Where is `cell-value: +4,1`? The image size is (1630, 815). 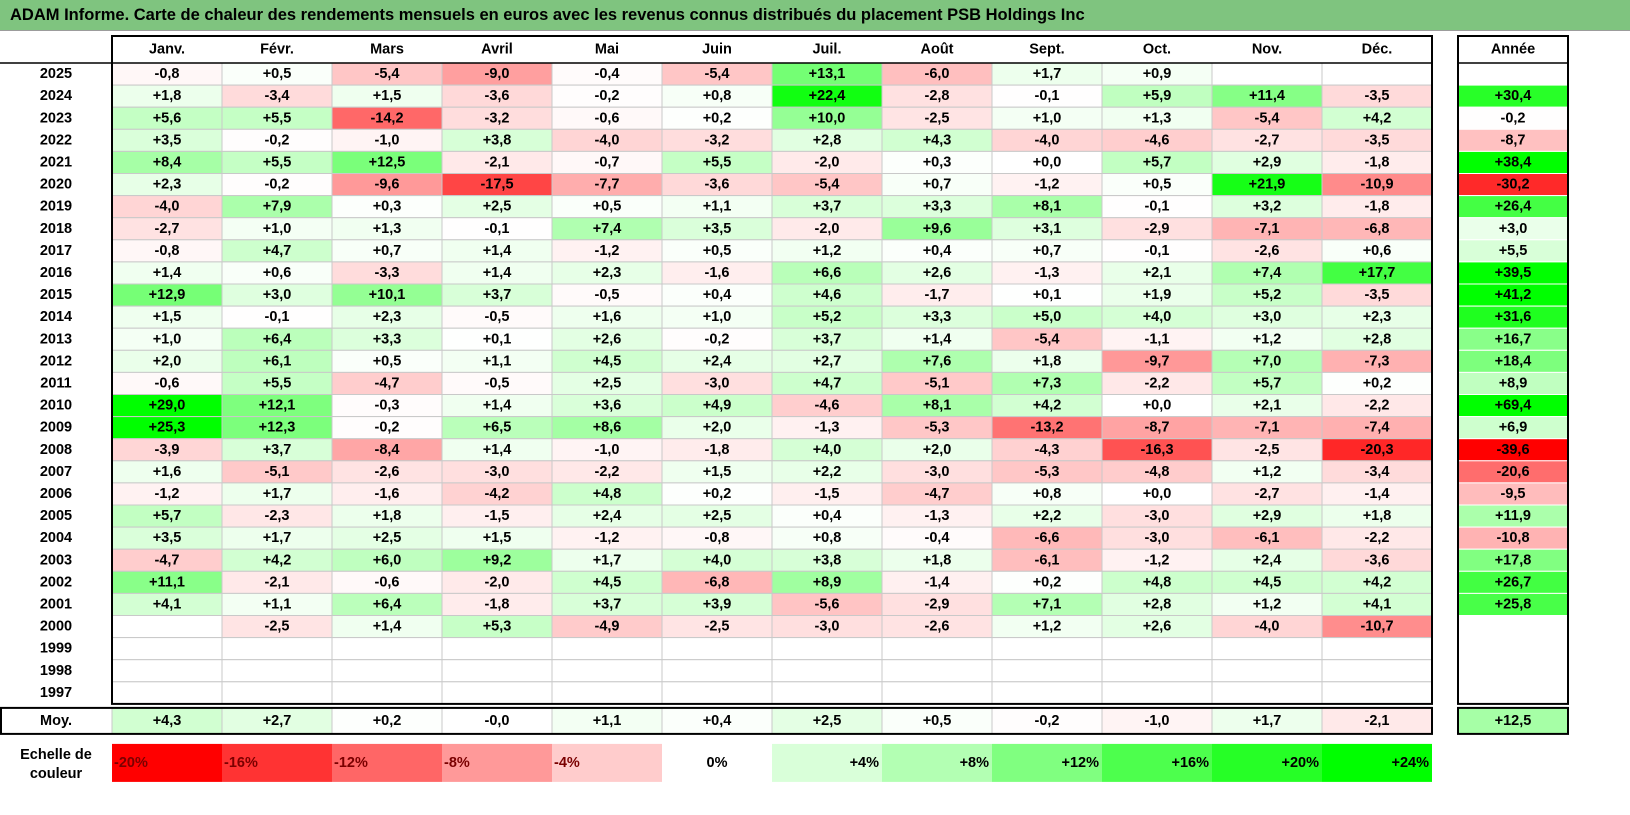 cell-value: +4,1 is located at coordinates (167, 604).